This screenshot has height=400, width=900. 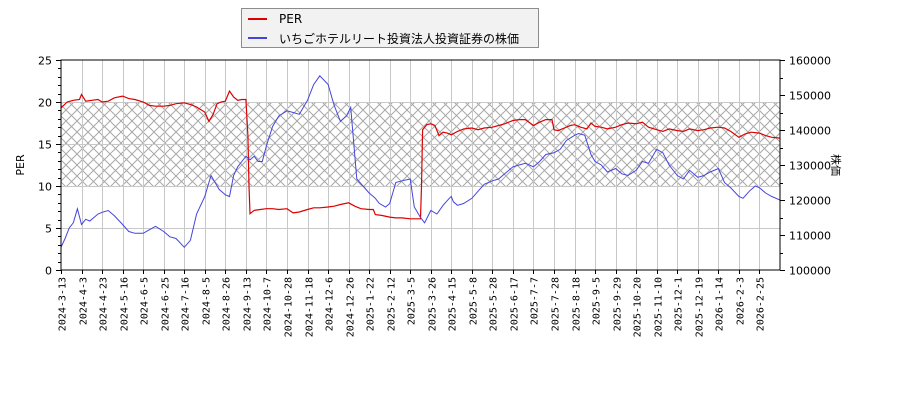 What do you see at coordinates (63, 304) in the screenshot?
I see `x-tick-label: 2024-3-13` at bounding box center [63, 304].